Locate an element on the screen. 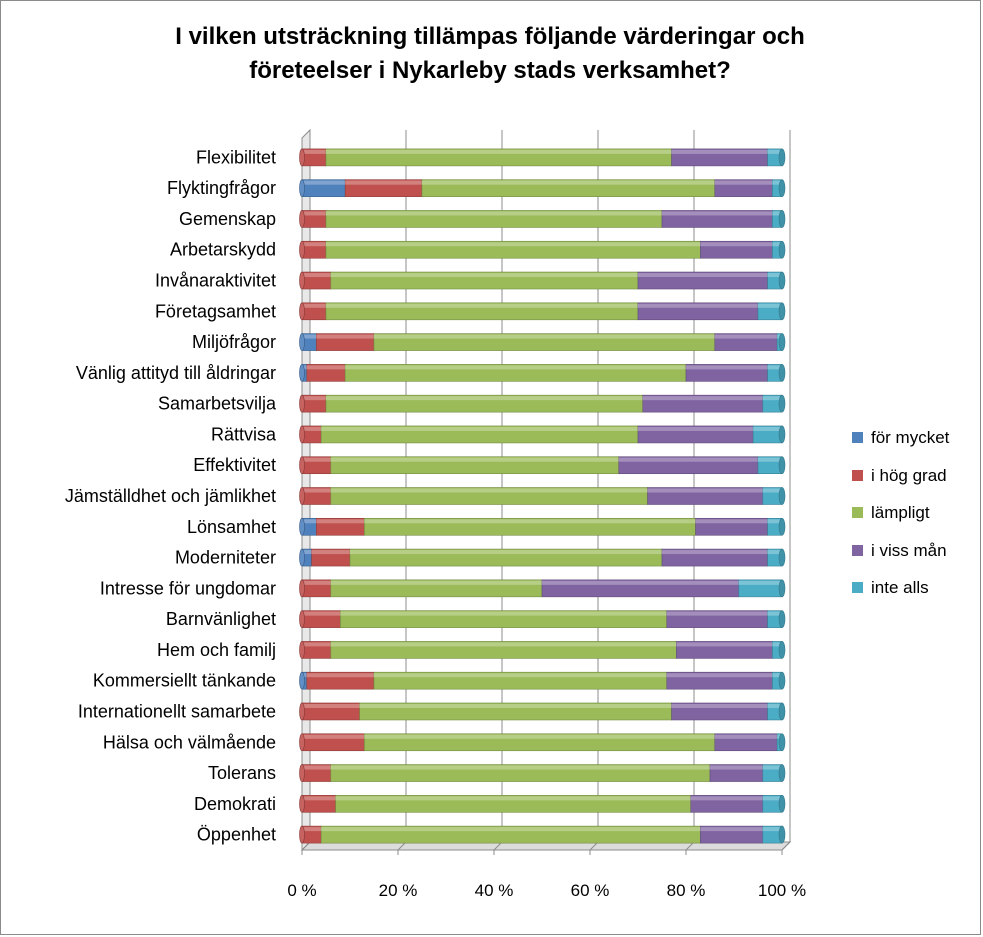 Image resolution: width=983 pixels, height=937 pixels. x-tick-label: 40 % is located at coordinates (494, 890).